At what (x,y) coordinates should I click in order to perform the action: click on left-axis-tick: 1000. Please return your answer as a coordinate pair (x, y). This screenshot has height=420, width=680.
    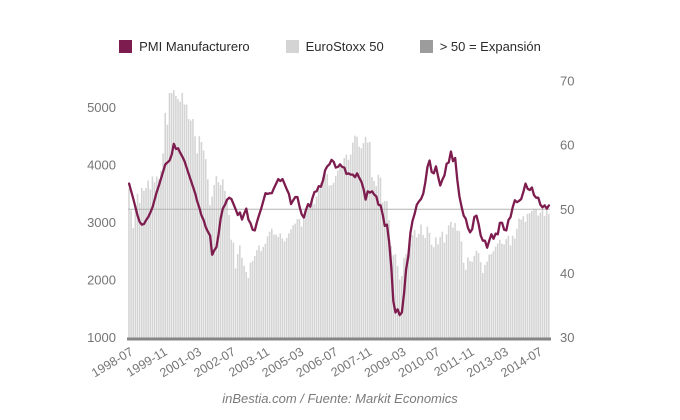
    Looking at the image, I should click on (101, 337).